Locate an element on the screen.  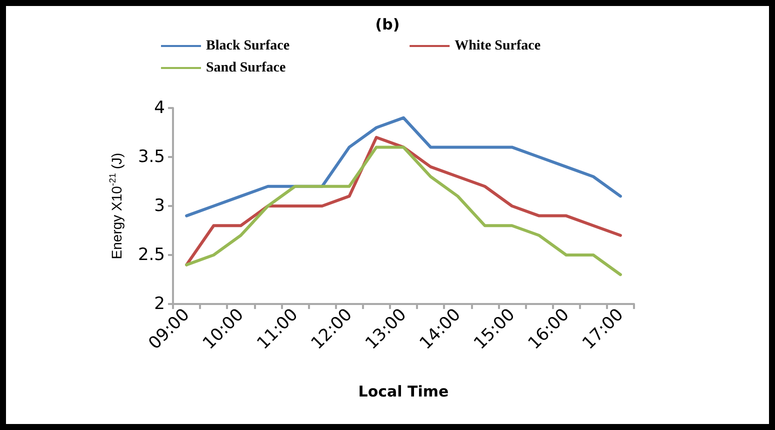
legend-label: White Surface is located at coordinates (497, 46).